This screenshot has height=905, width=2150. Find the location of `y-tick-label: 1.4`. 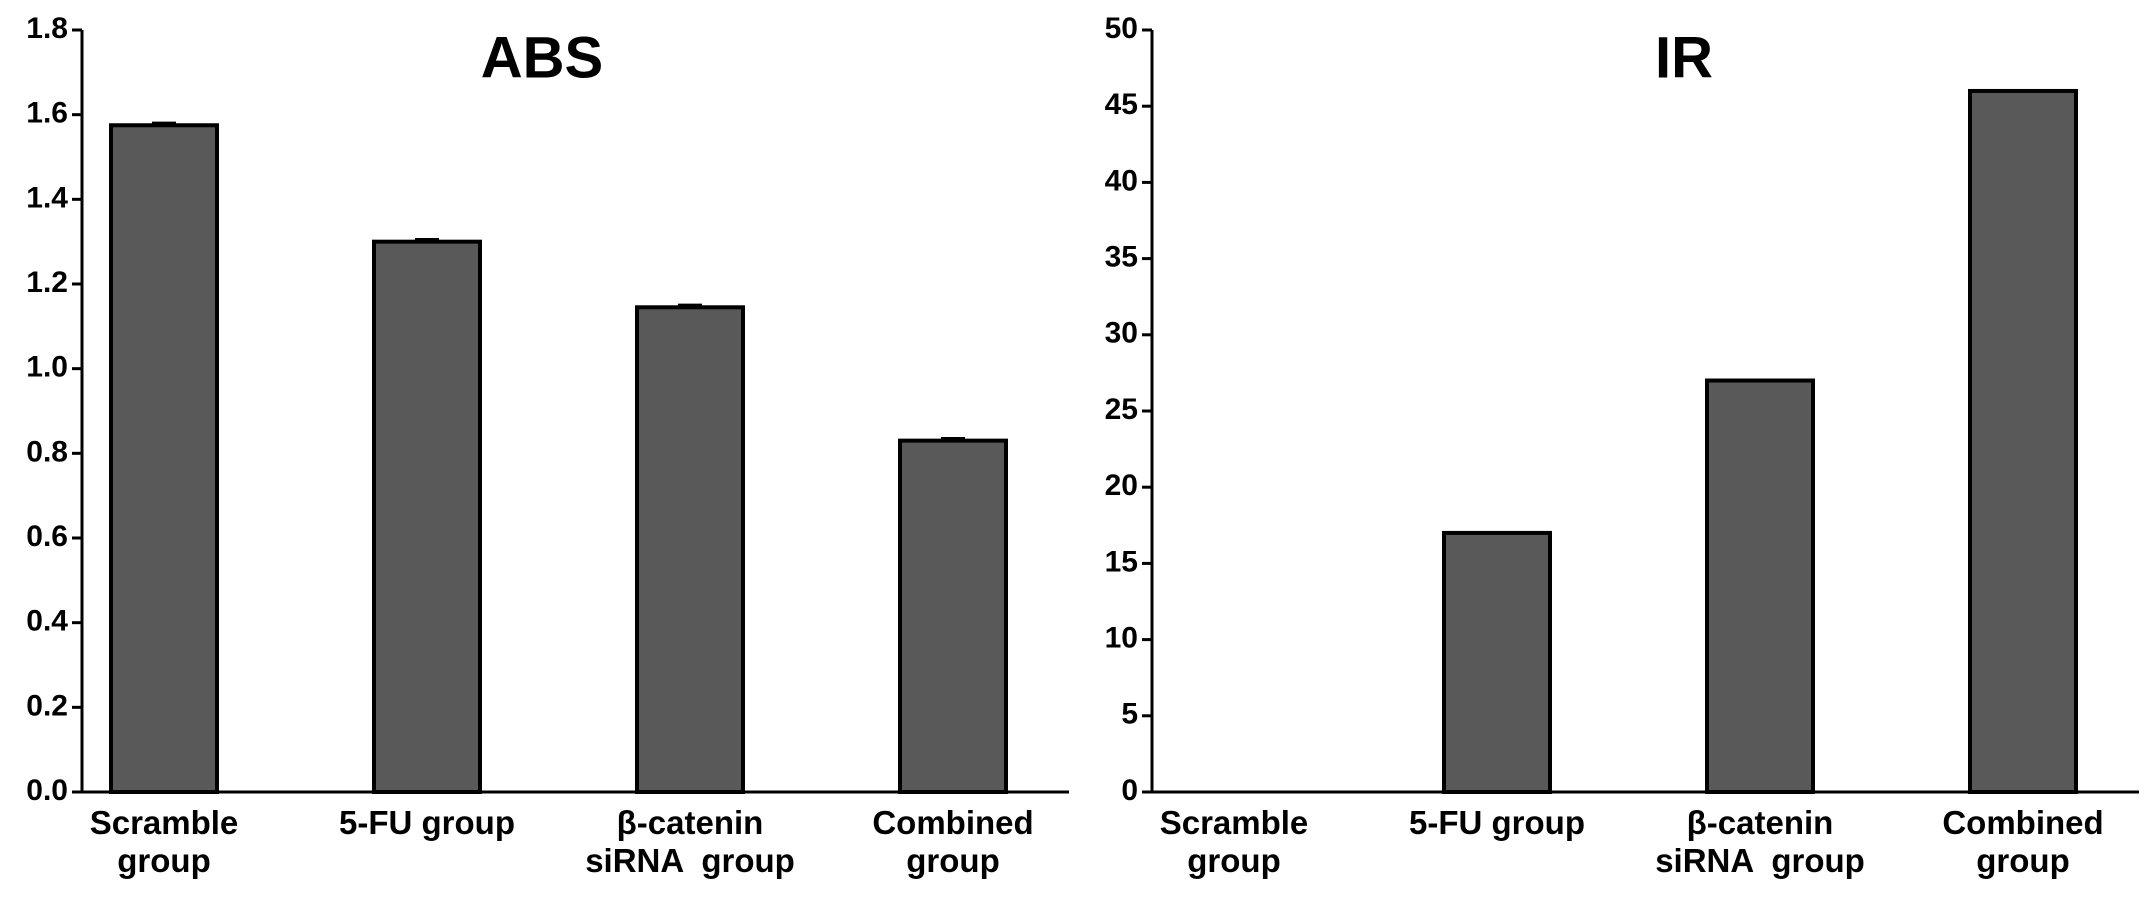

y-tick-label: 1.4 is located at coordinates (47, 197).